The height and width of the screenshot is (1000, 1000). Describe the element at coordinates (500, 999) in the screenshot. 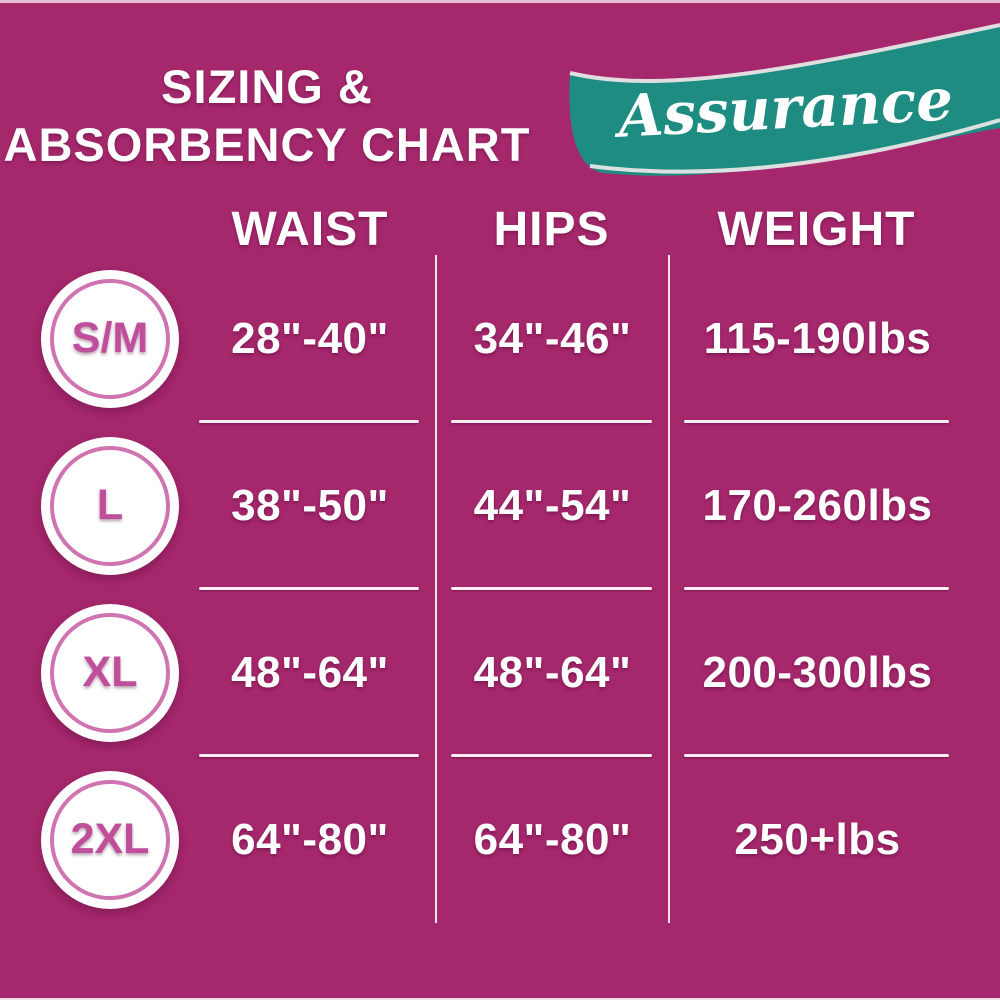

I see `bottom-edge-line` at that location.